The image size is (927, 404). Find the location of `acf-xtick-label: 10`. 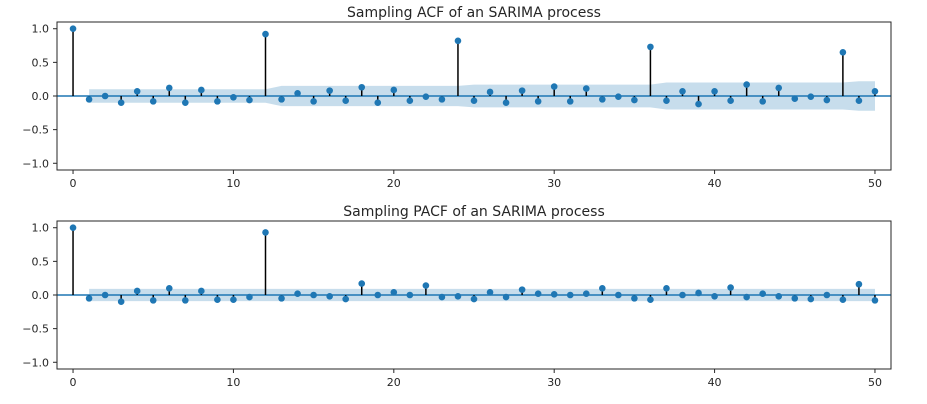

acf-xtick-label: 10 is located at coordinates (233, 183).